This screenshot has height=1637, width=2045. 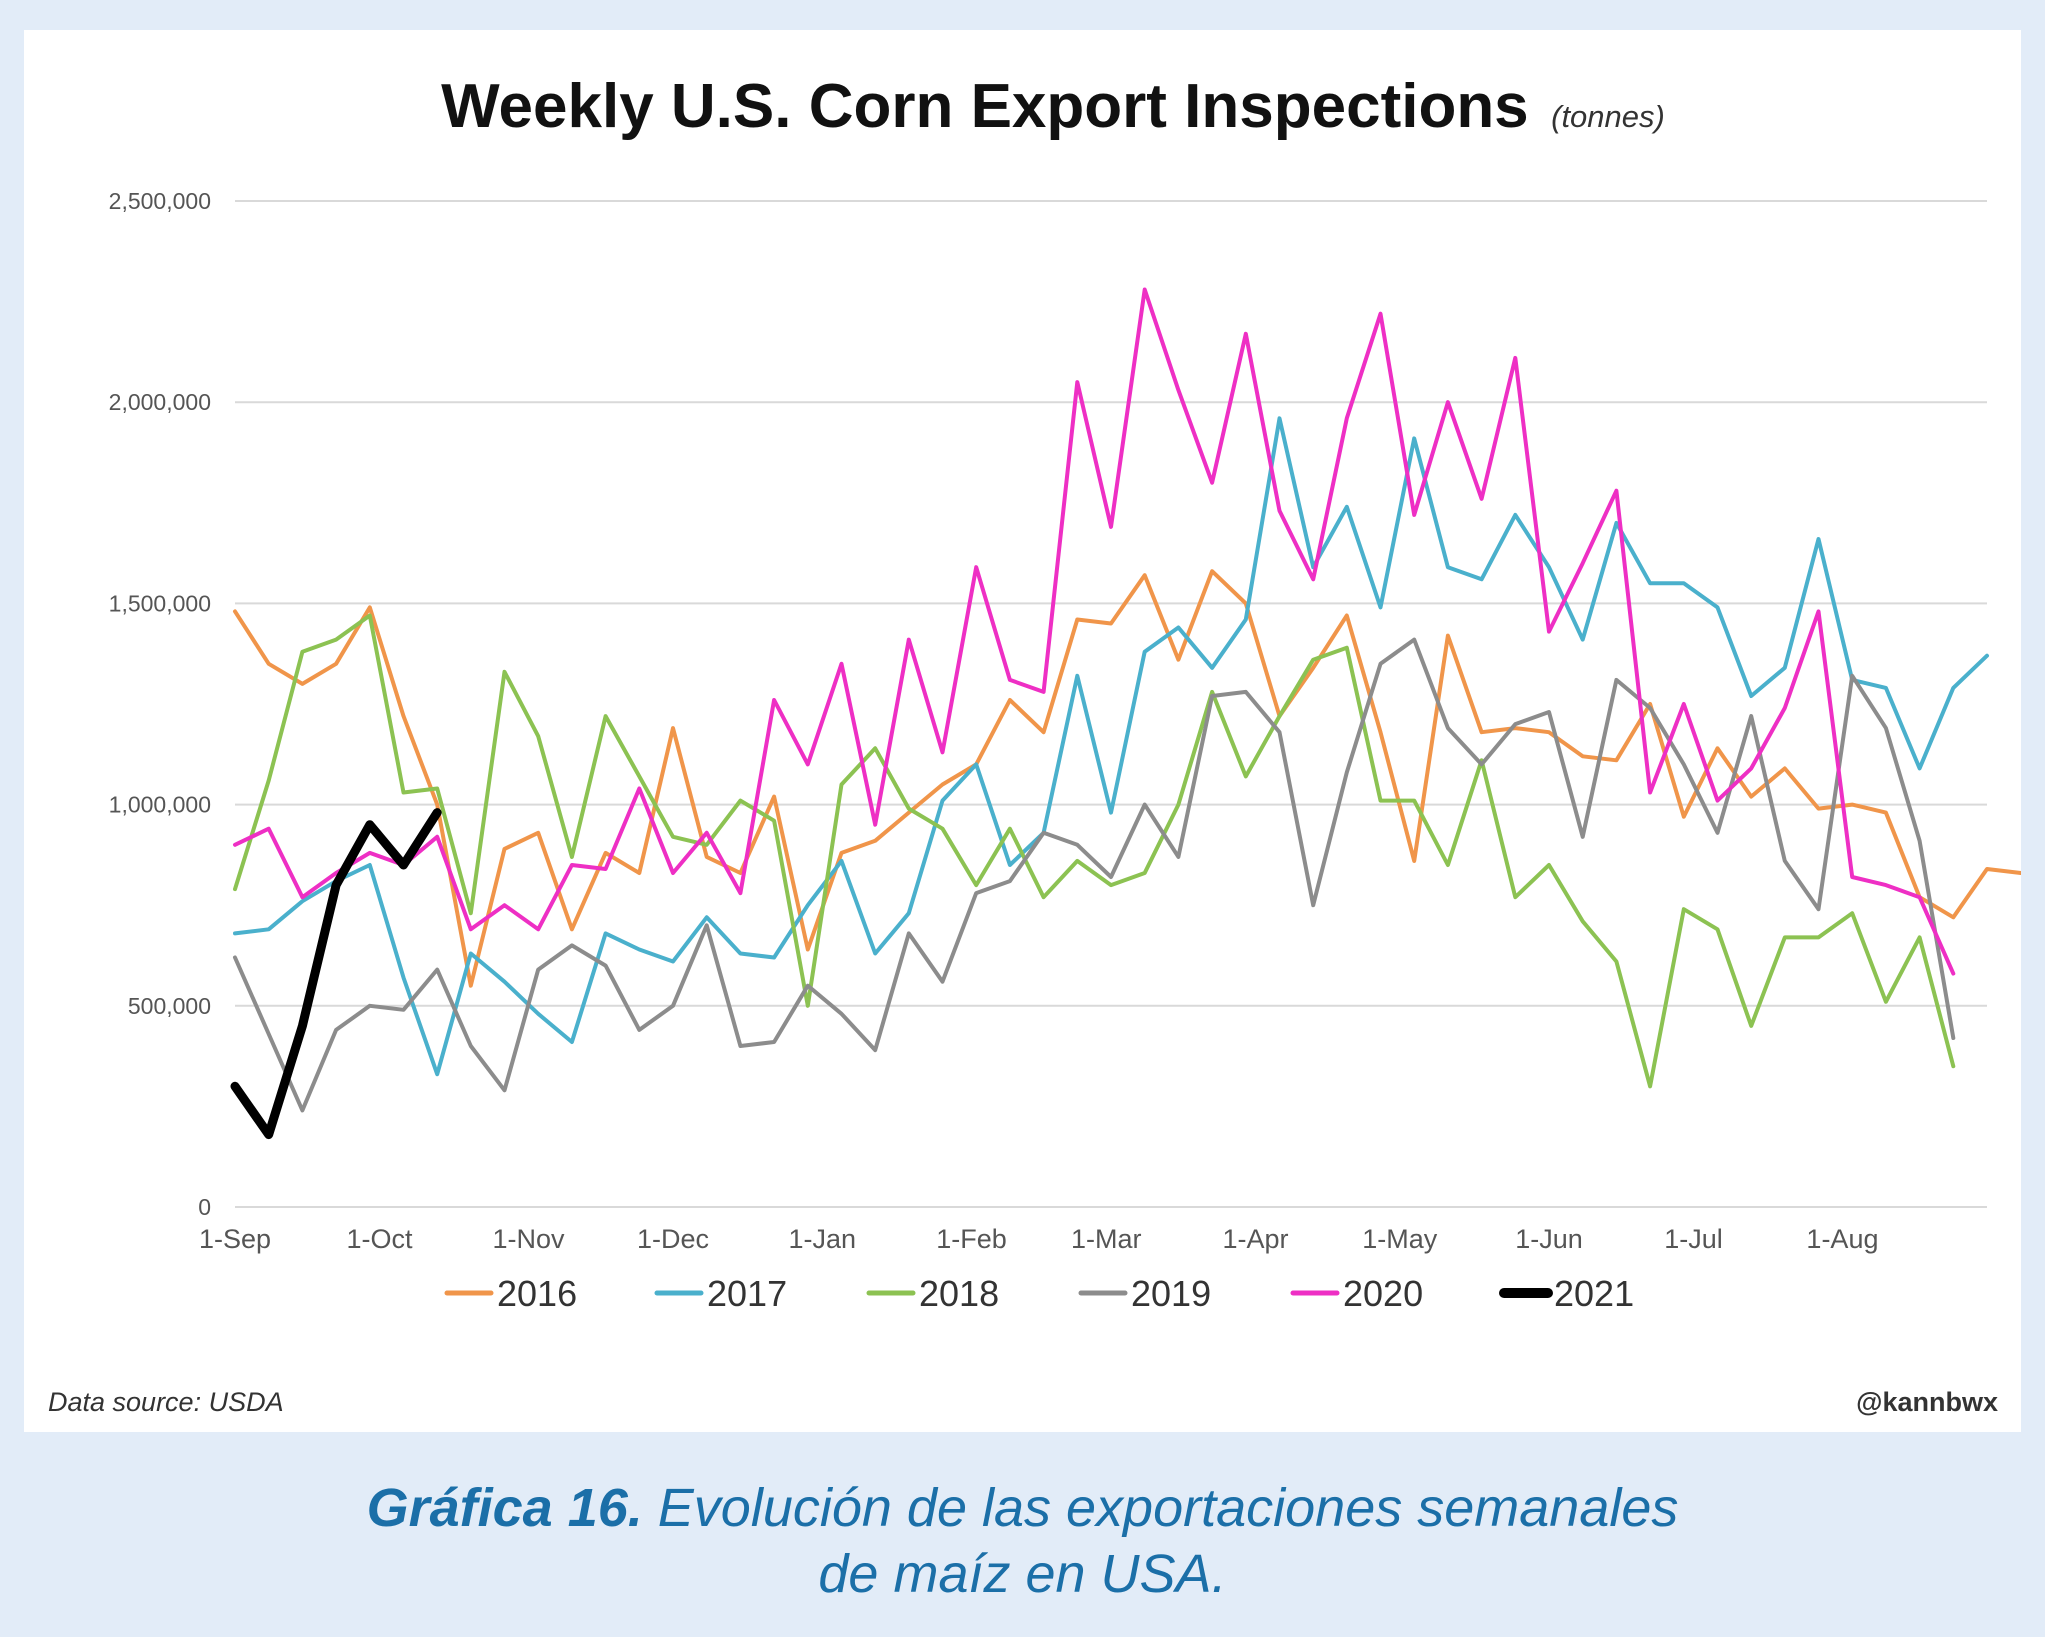 What do you see at coordinates (1022, 1574) in the screenshot?
I see `caption-line-2: de maíz en USA.` at bounding box center [1022, 1574].